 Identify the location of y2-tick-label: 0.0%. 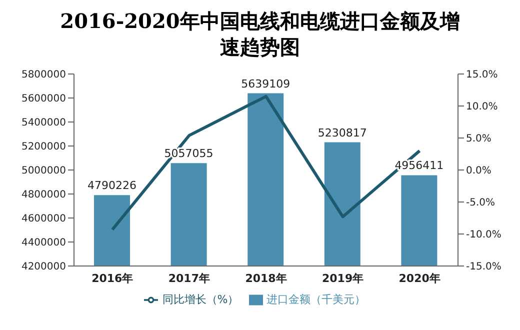
(479, 171).